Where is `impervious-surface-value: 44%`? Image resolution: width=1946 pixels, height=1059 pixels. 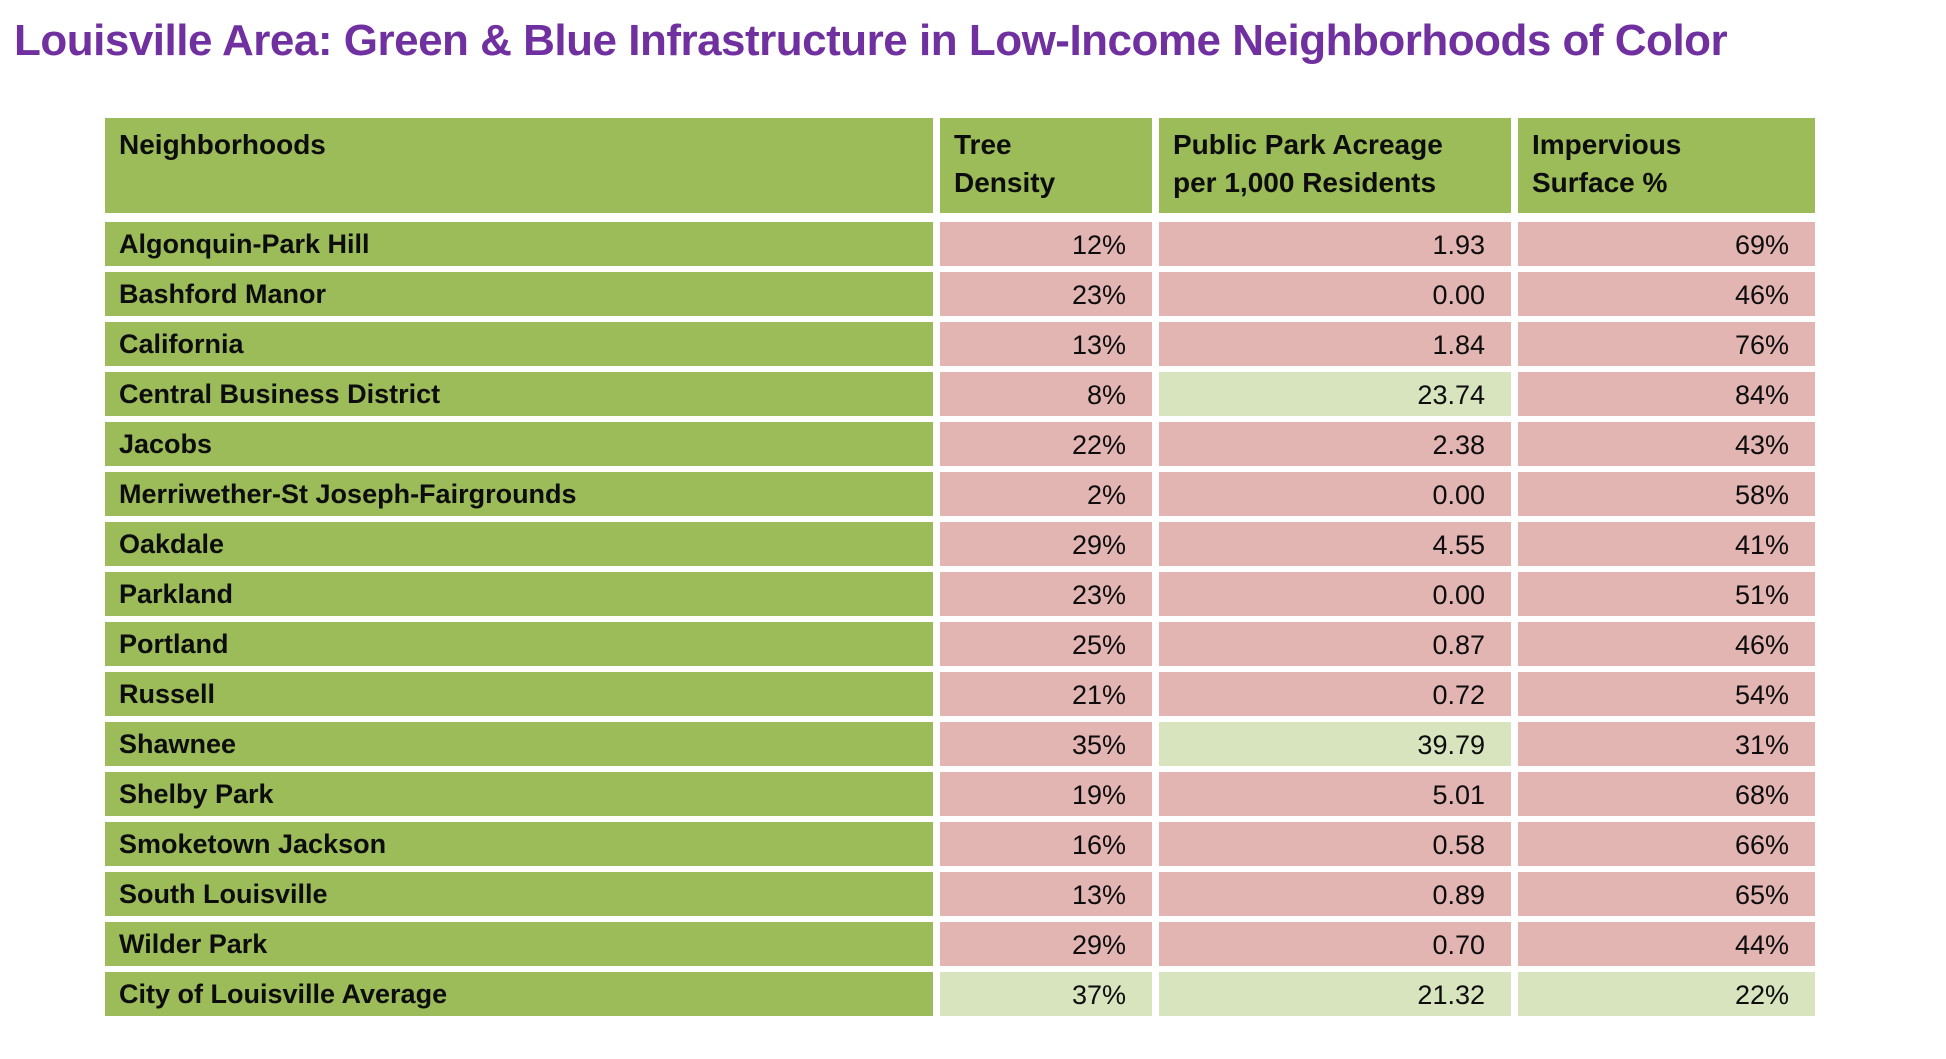 impervious-surface-value: 44% is located at coordinates (1666, 944).